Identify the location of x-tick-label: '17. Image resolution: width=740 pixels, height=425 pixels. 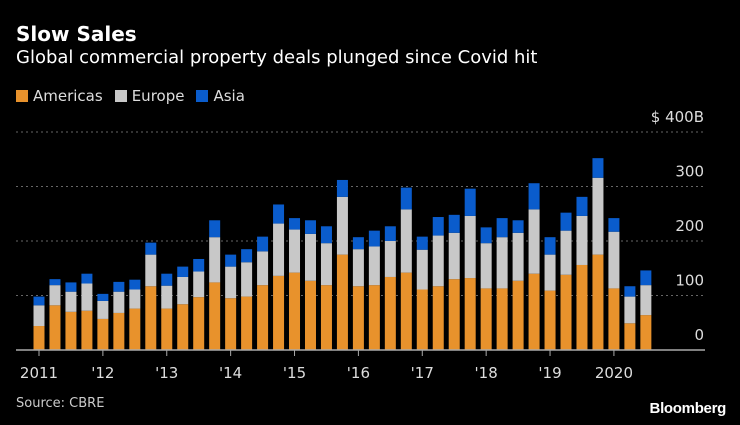
(422, 373).